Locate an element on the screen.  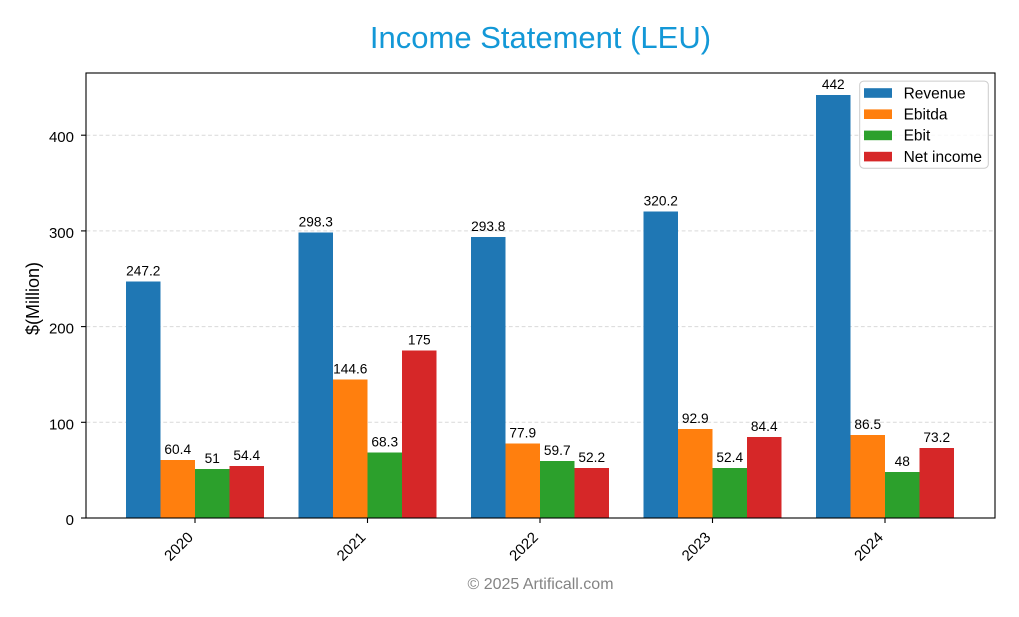
svg-text: 52.4 is located at coordinates (729, 457).